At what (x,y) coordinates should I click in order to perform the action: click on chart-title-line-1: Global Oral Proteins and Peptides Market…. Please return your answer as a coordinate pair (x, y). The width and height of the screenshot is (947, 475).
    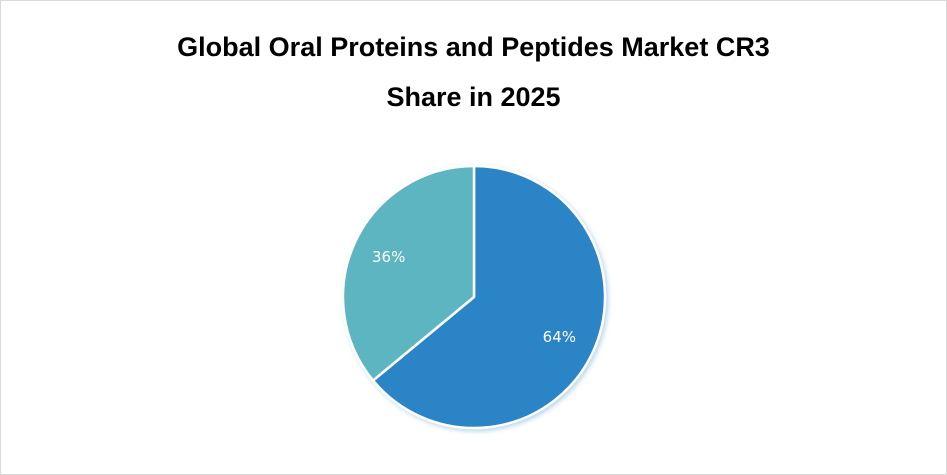
    Looking at the image, I should click on (473, 47).